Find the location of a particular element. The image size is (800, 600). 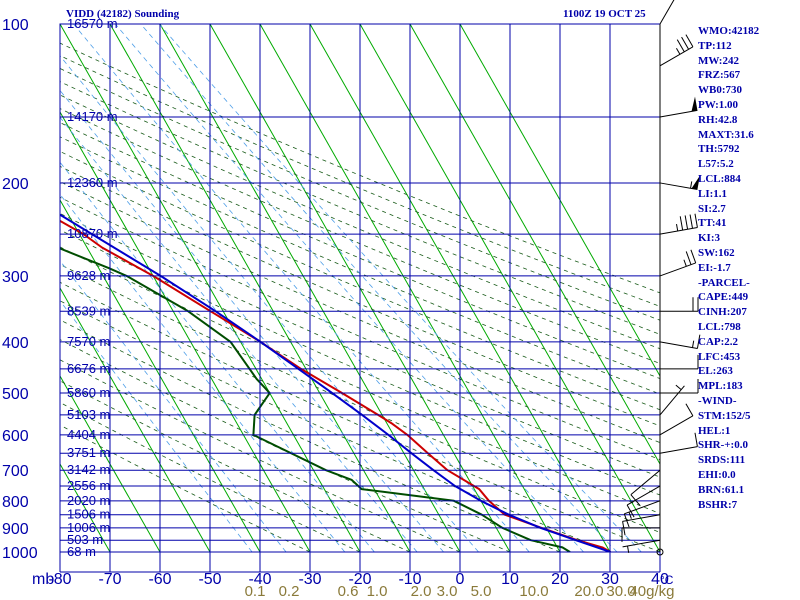

pressure-tick-label: 800 is located at coordinates (15, 502).